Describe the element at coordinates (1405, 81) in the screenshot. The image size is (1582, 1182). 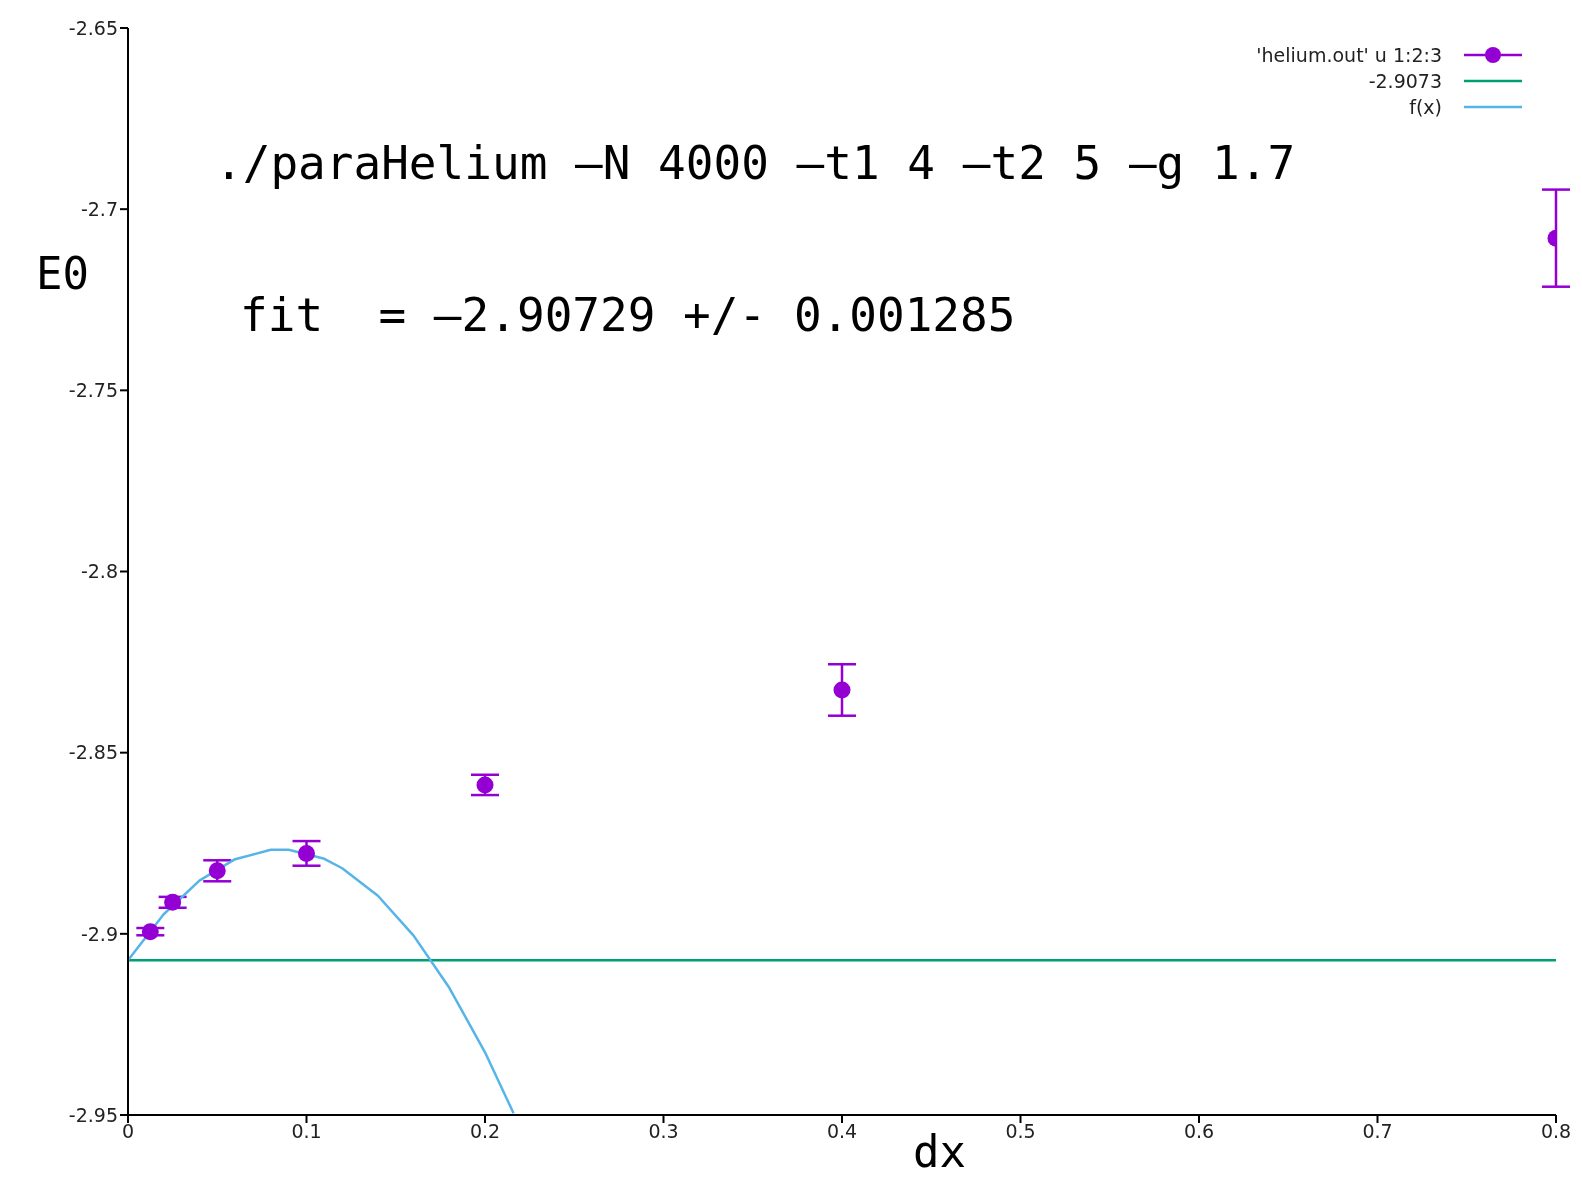
I see `legend-label: -2.9073` at that location.